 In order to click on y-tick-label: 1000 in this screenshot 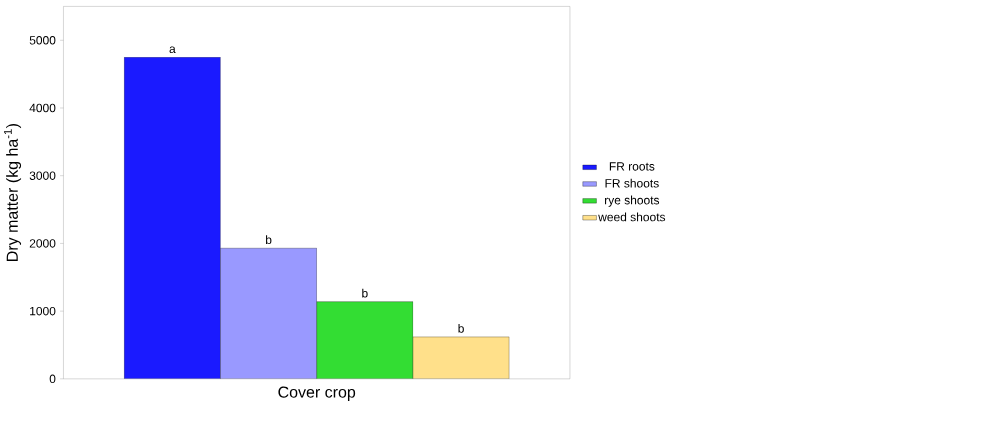, I will do `click(43, 311)`.